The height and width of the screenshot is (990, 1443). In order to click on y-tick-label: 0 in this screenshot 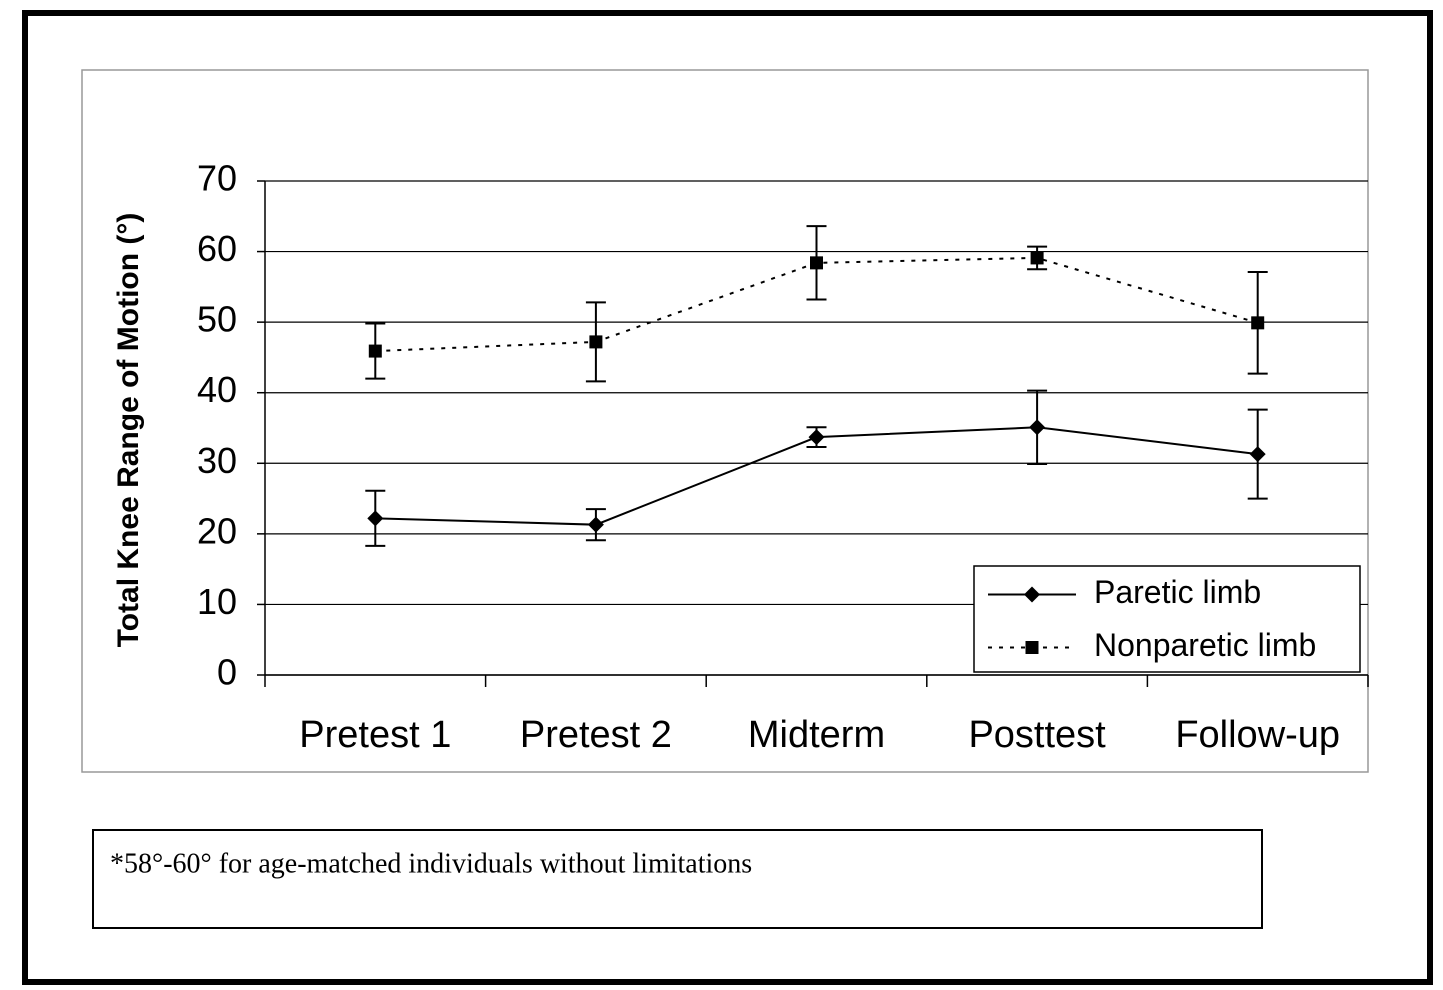, I will do `click(227, 672)`.